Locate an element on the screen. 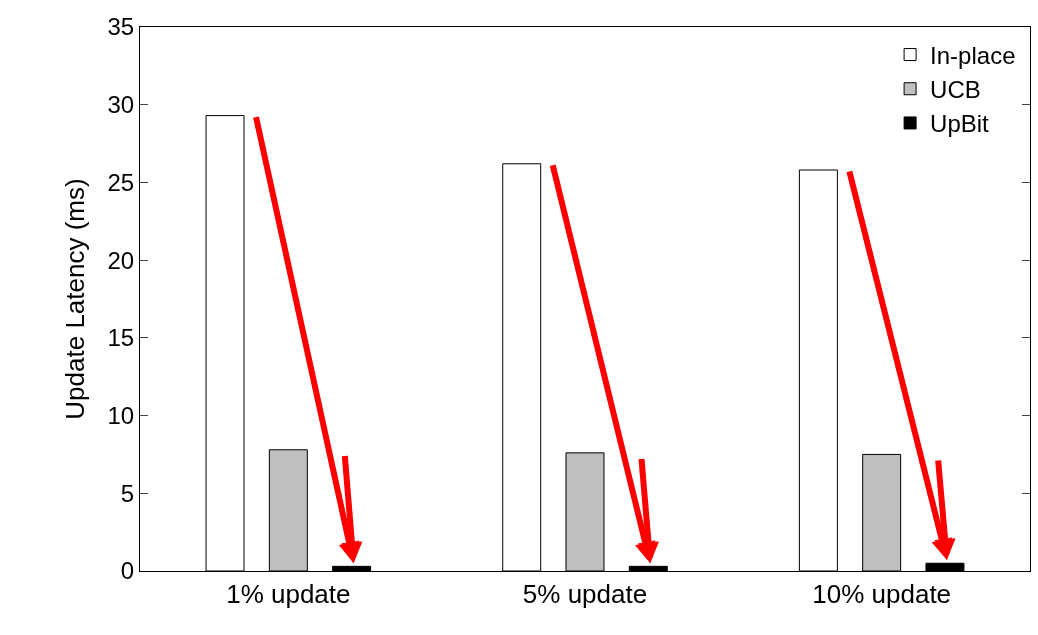  y-tick-label: 10 is located at coordinates (121, 415).